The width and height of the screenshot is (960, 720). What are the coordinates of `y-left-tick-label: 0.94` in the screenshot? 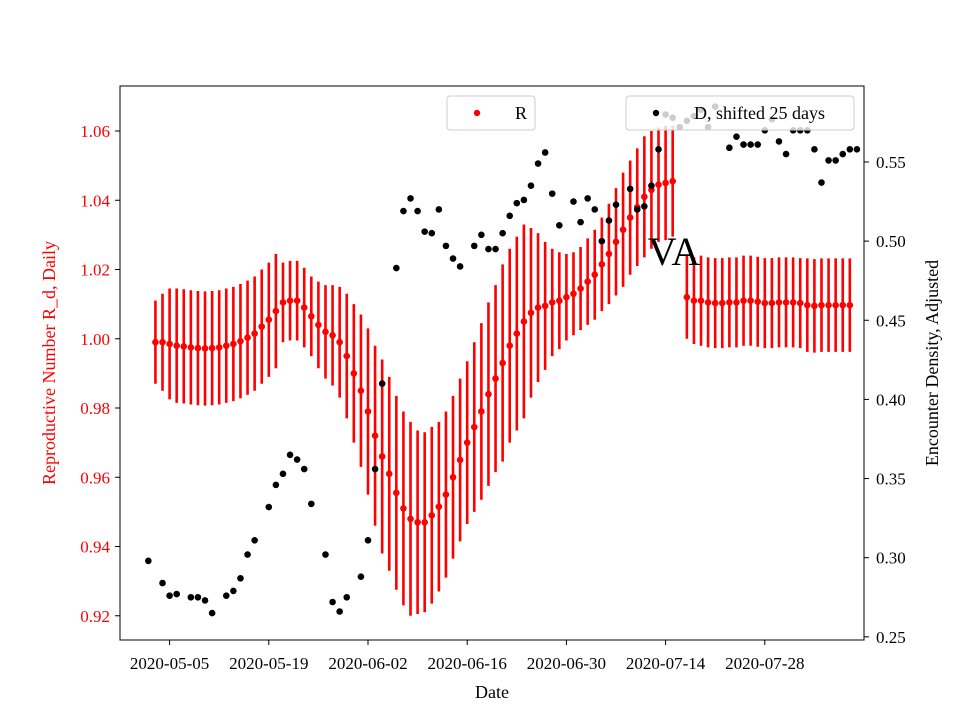 It's located at (95, 547).